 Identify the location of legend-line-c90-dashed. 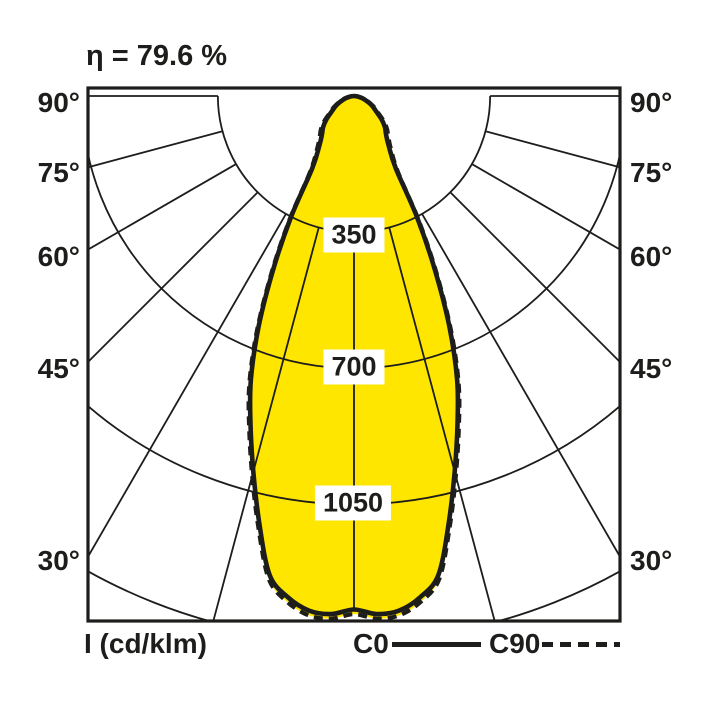
(581, 644).